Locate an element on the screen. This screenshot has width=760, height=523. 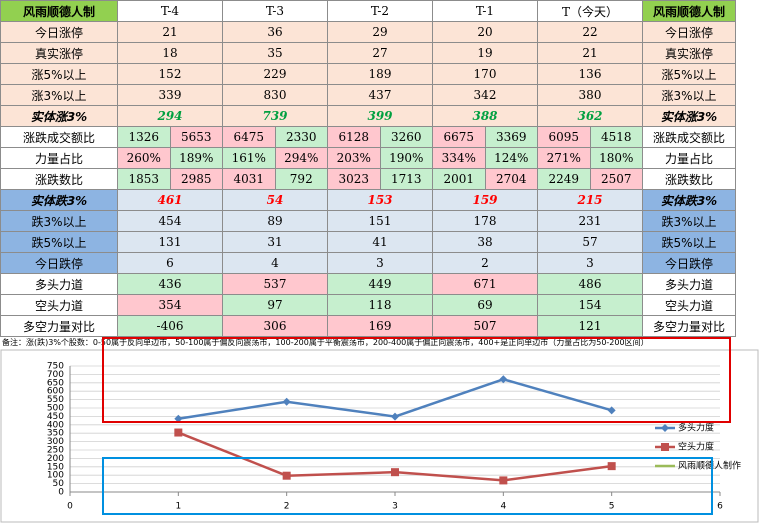
header-cell: 风雨顺德人制 is located at coordinates (689, 11).